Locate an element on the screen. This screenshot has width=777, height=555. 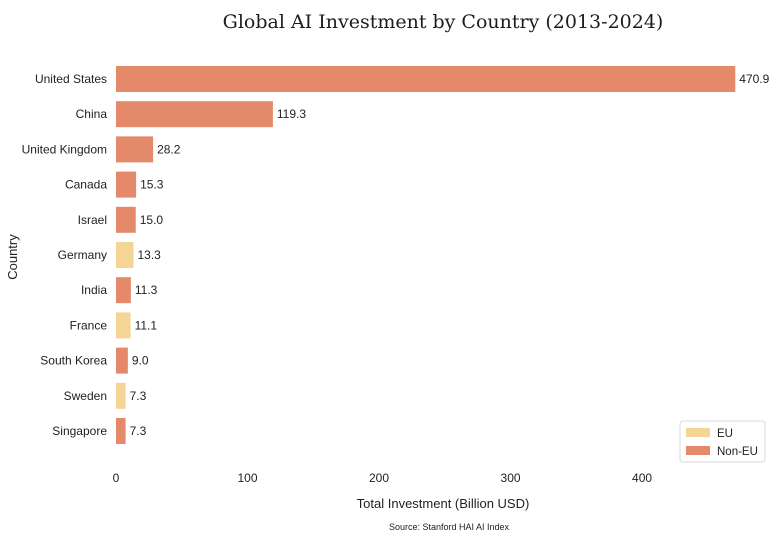
legend-label-non-eu: Non-EU is located at coordinates (737, 452).